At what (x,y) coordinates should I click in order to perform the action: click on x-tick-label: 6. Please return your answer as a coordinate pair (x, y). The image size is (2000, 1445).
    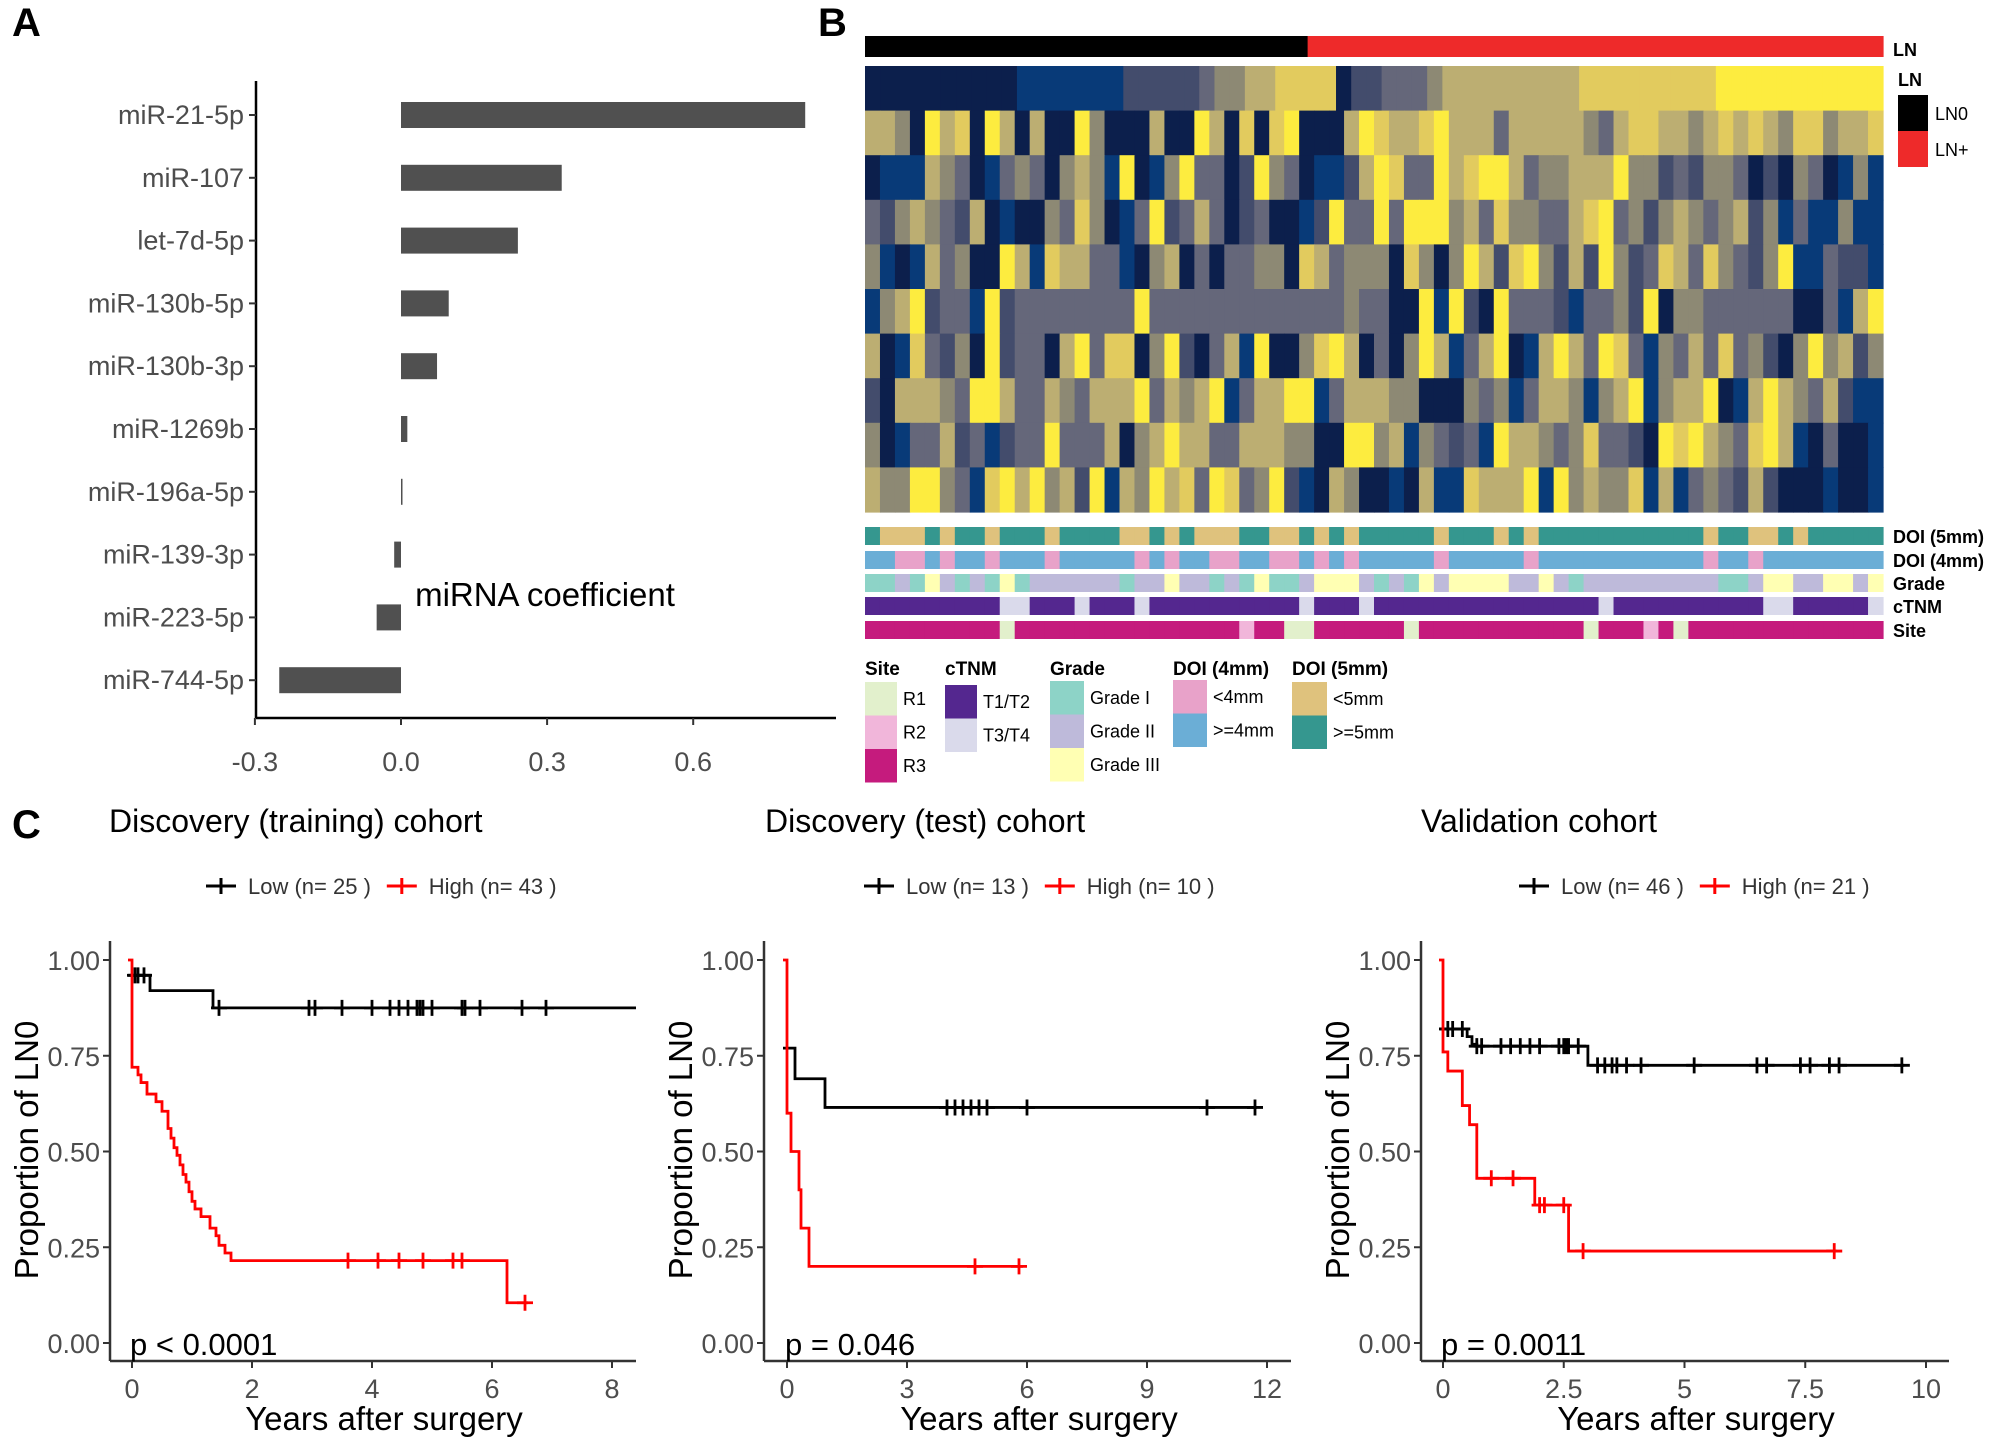
    Looking at the image, I should click on (1026, 1389).